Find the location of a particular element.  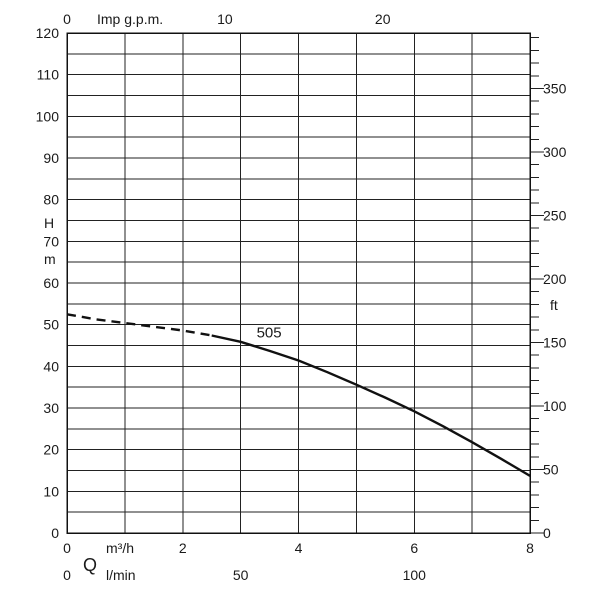

y-left-tick-label: 0 is located at coordinates (55, 533).